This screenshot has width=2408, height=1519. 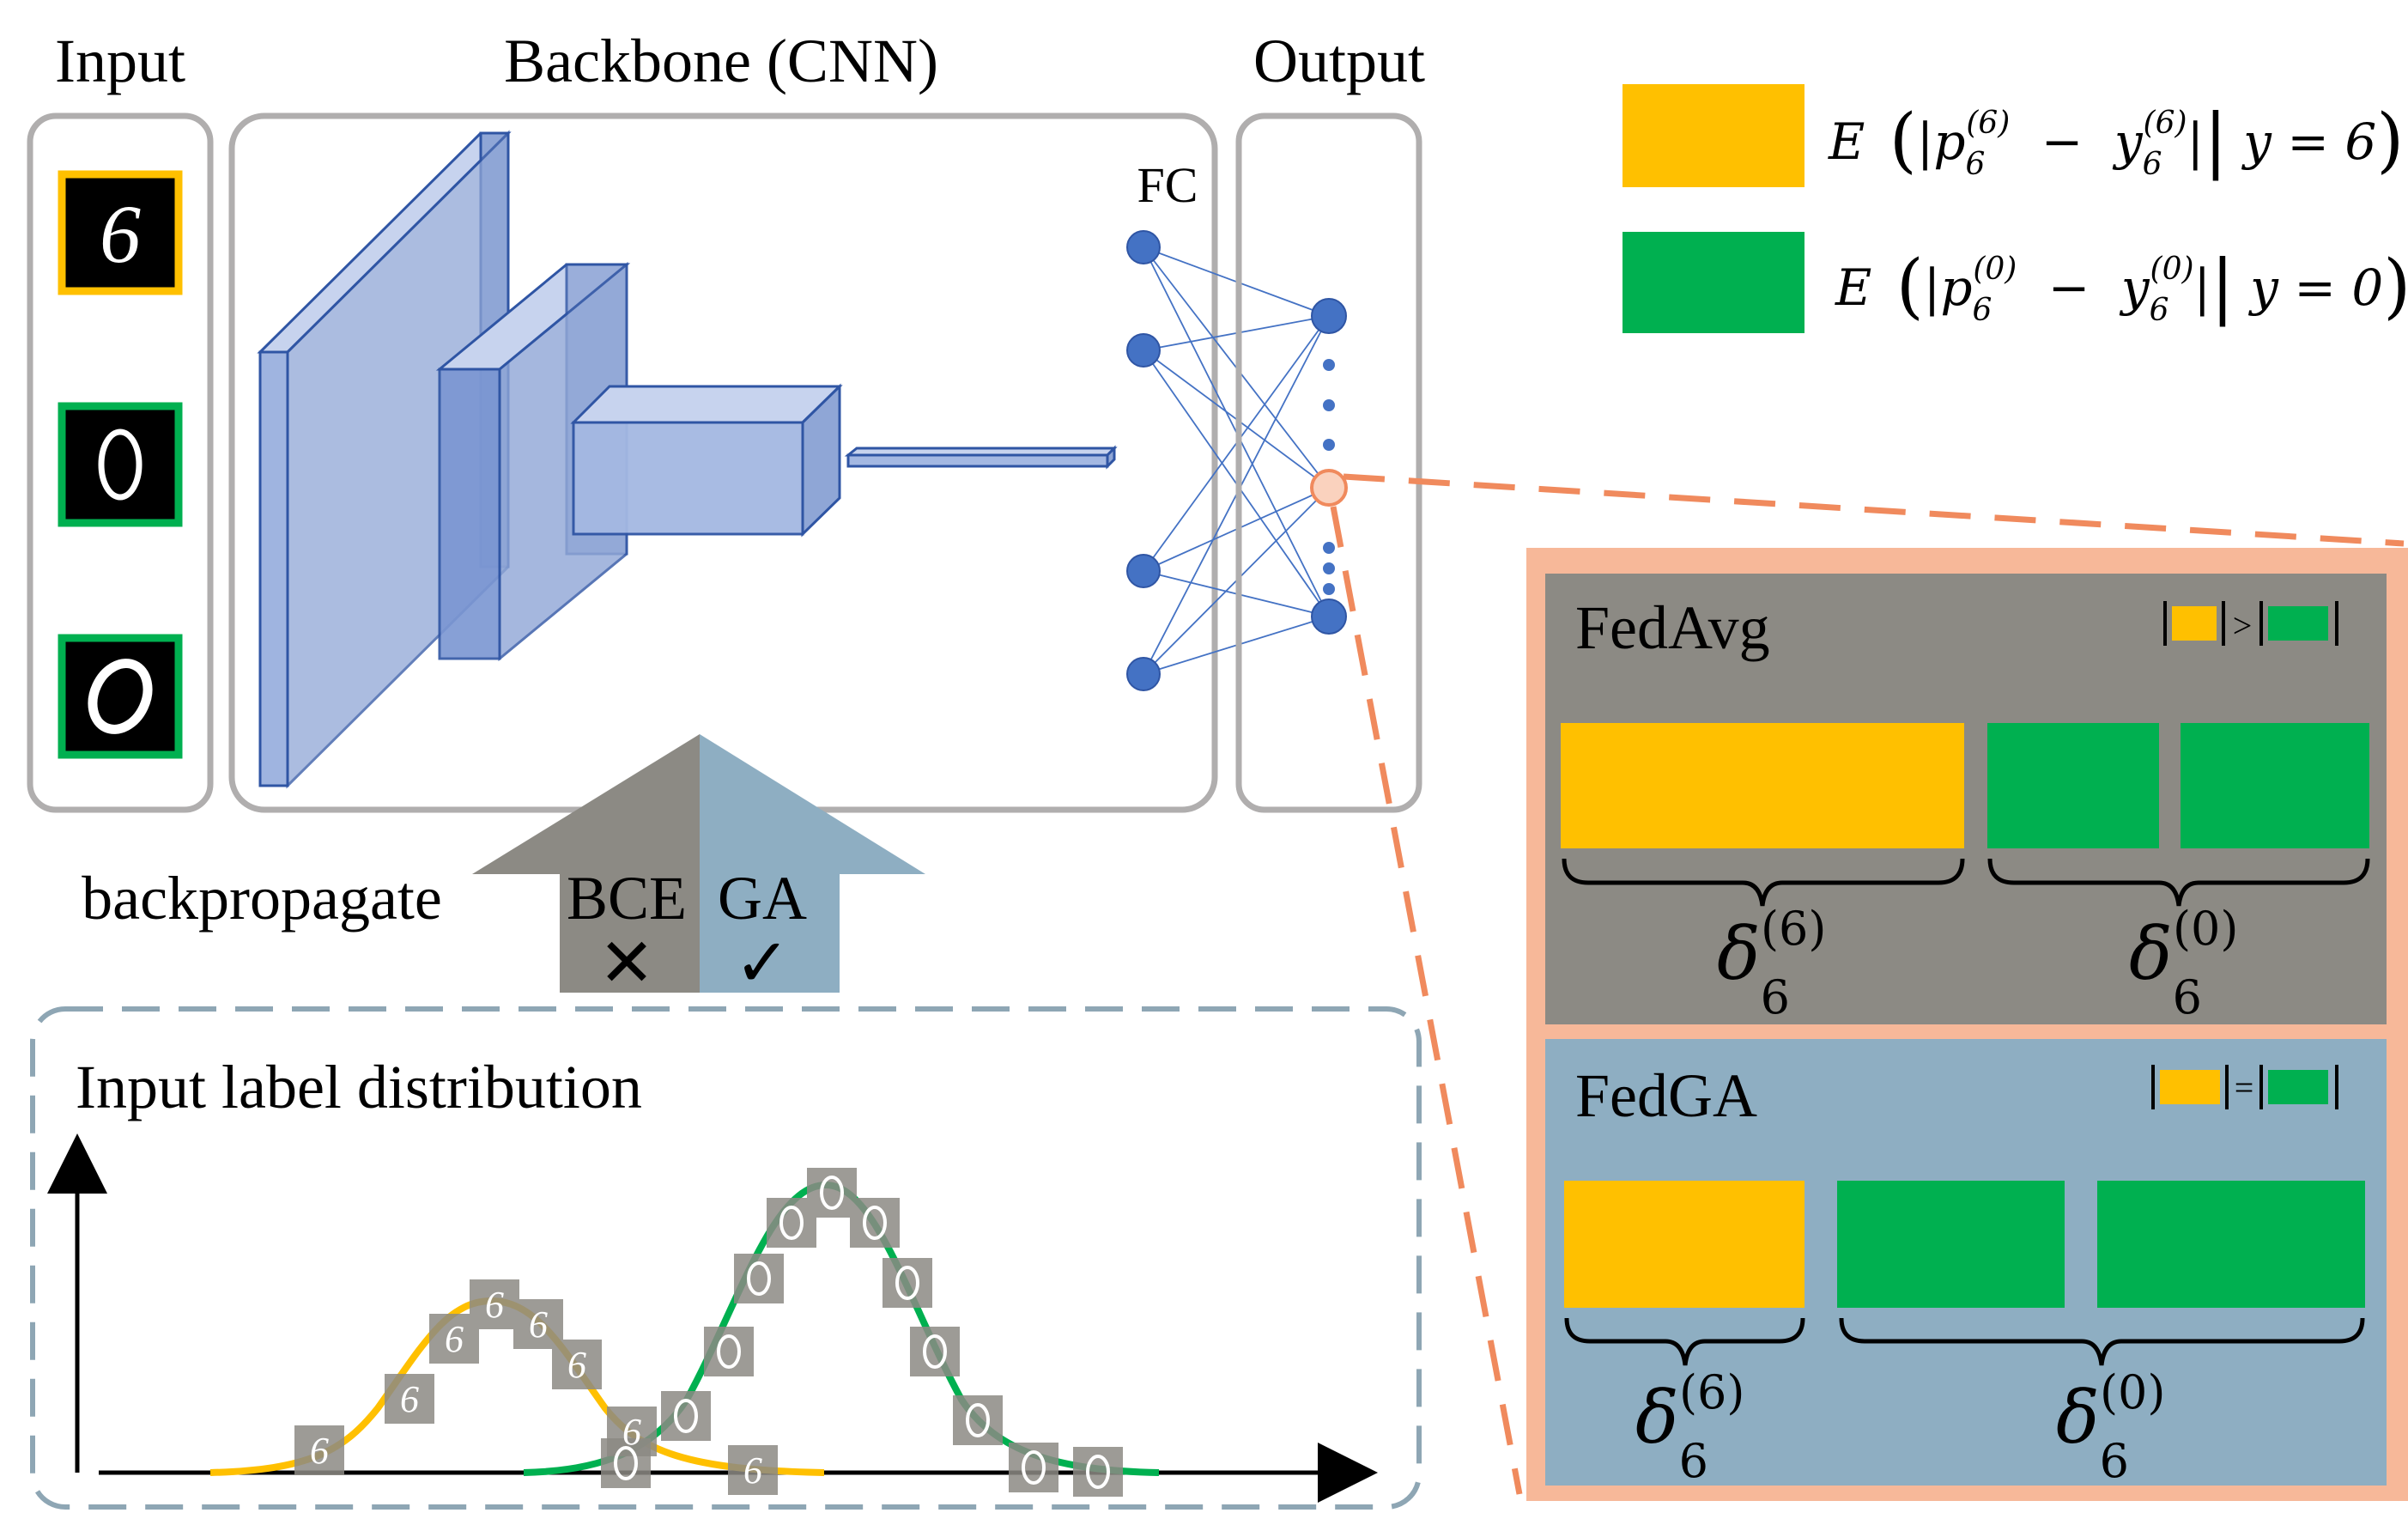 I want to click on cross-icon: ✕, so click(x=626, y=963).